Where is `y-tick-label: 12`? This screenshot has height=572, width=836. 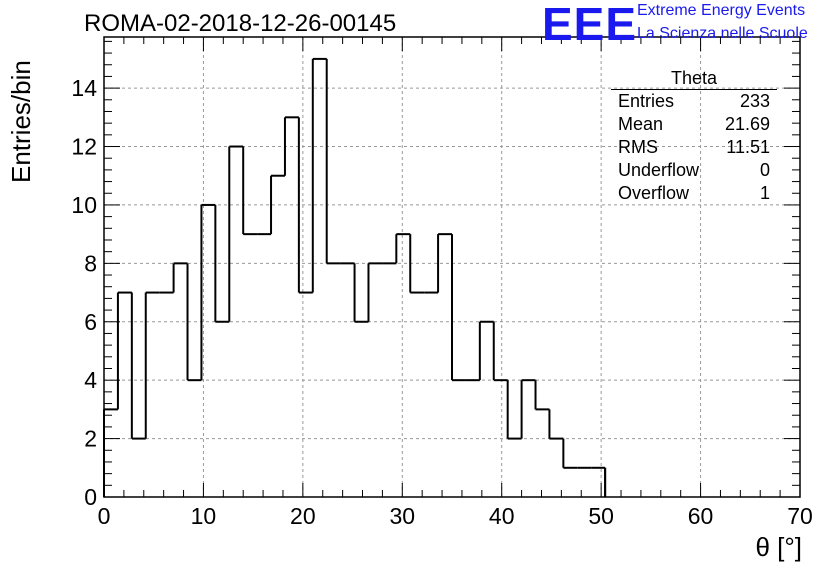
y-tick-label: 12 is located at coordinates (84, 147).